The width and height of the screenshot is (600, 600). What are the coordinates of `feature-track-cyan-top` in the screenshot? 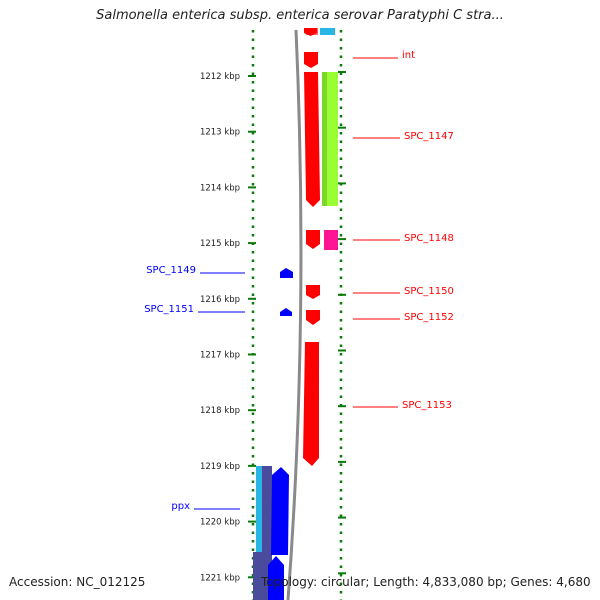 It's located at (327, 31).